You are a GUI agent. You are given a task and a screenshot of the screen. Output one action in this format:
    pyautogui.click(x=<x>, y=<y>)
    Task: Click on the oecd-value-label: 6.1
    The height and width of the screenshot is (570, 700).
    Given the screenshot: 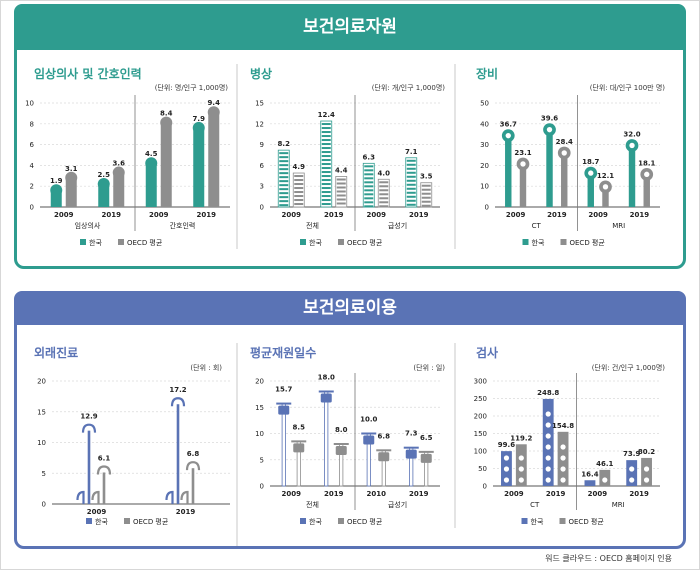 What is the action you would take?
    pyautogui.click(x=104, y=458)
    